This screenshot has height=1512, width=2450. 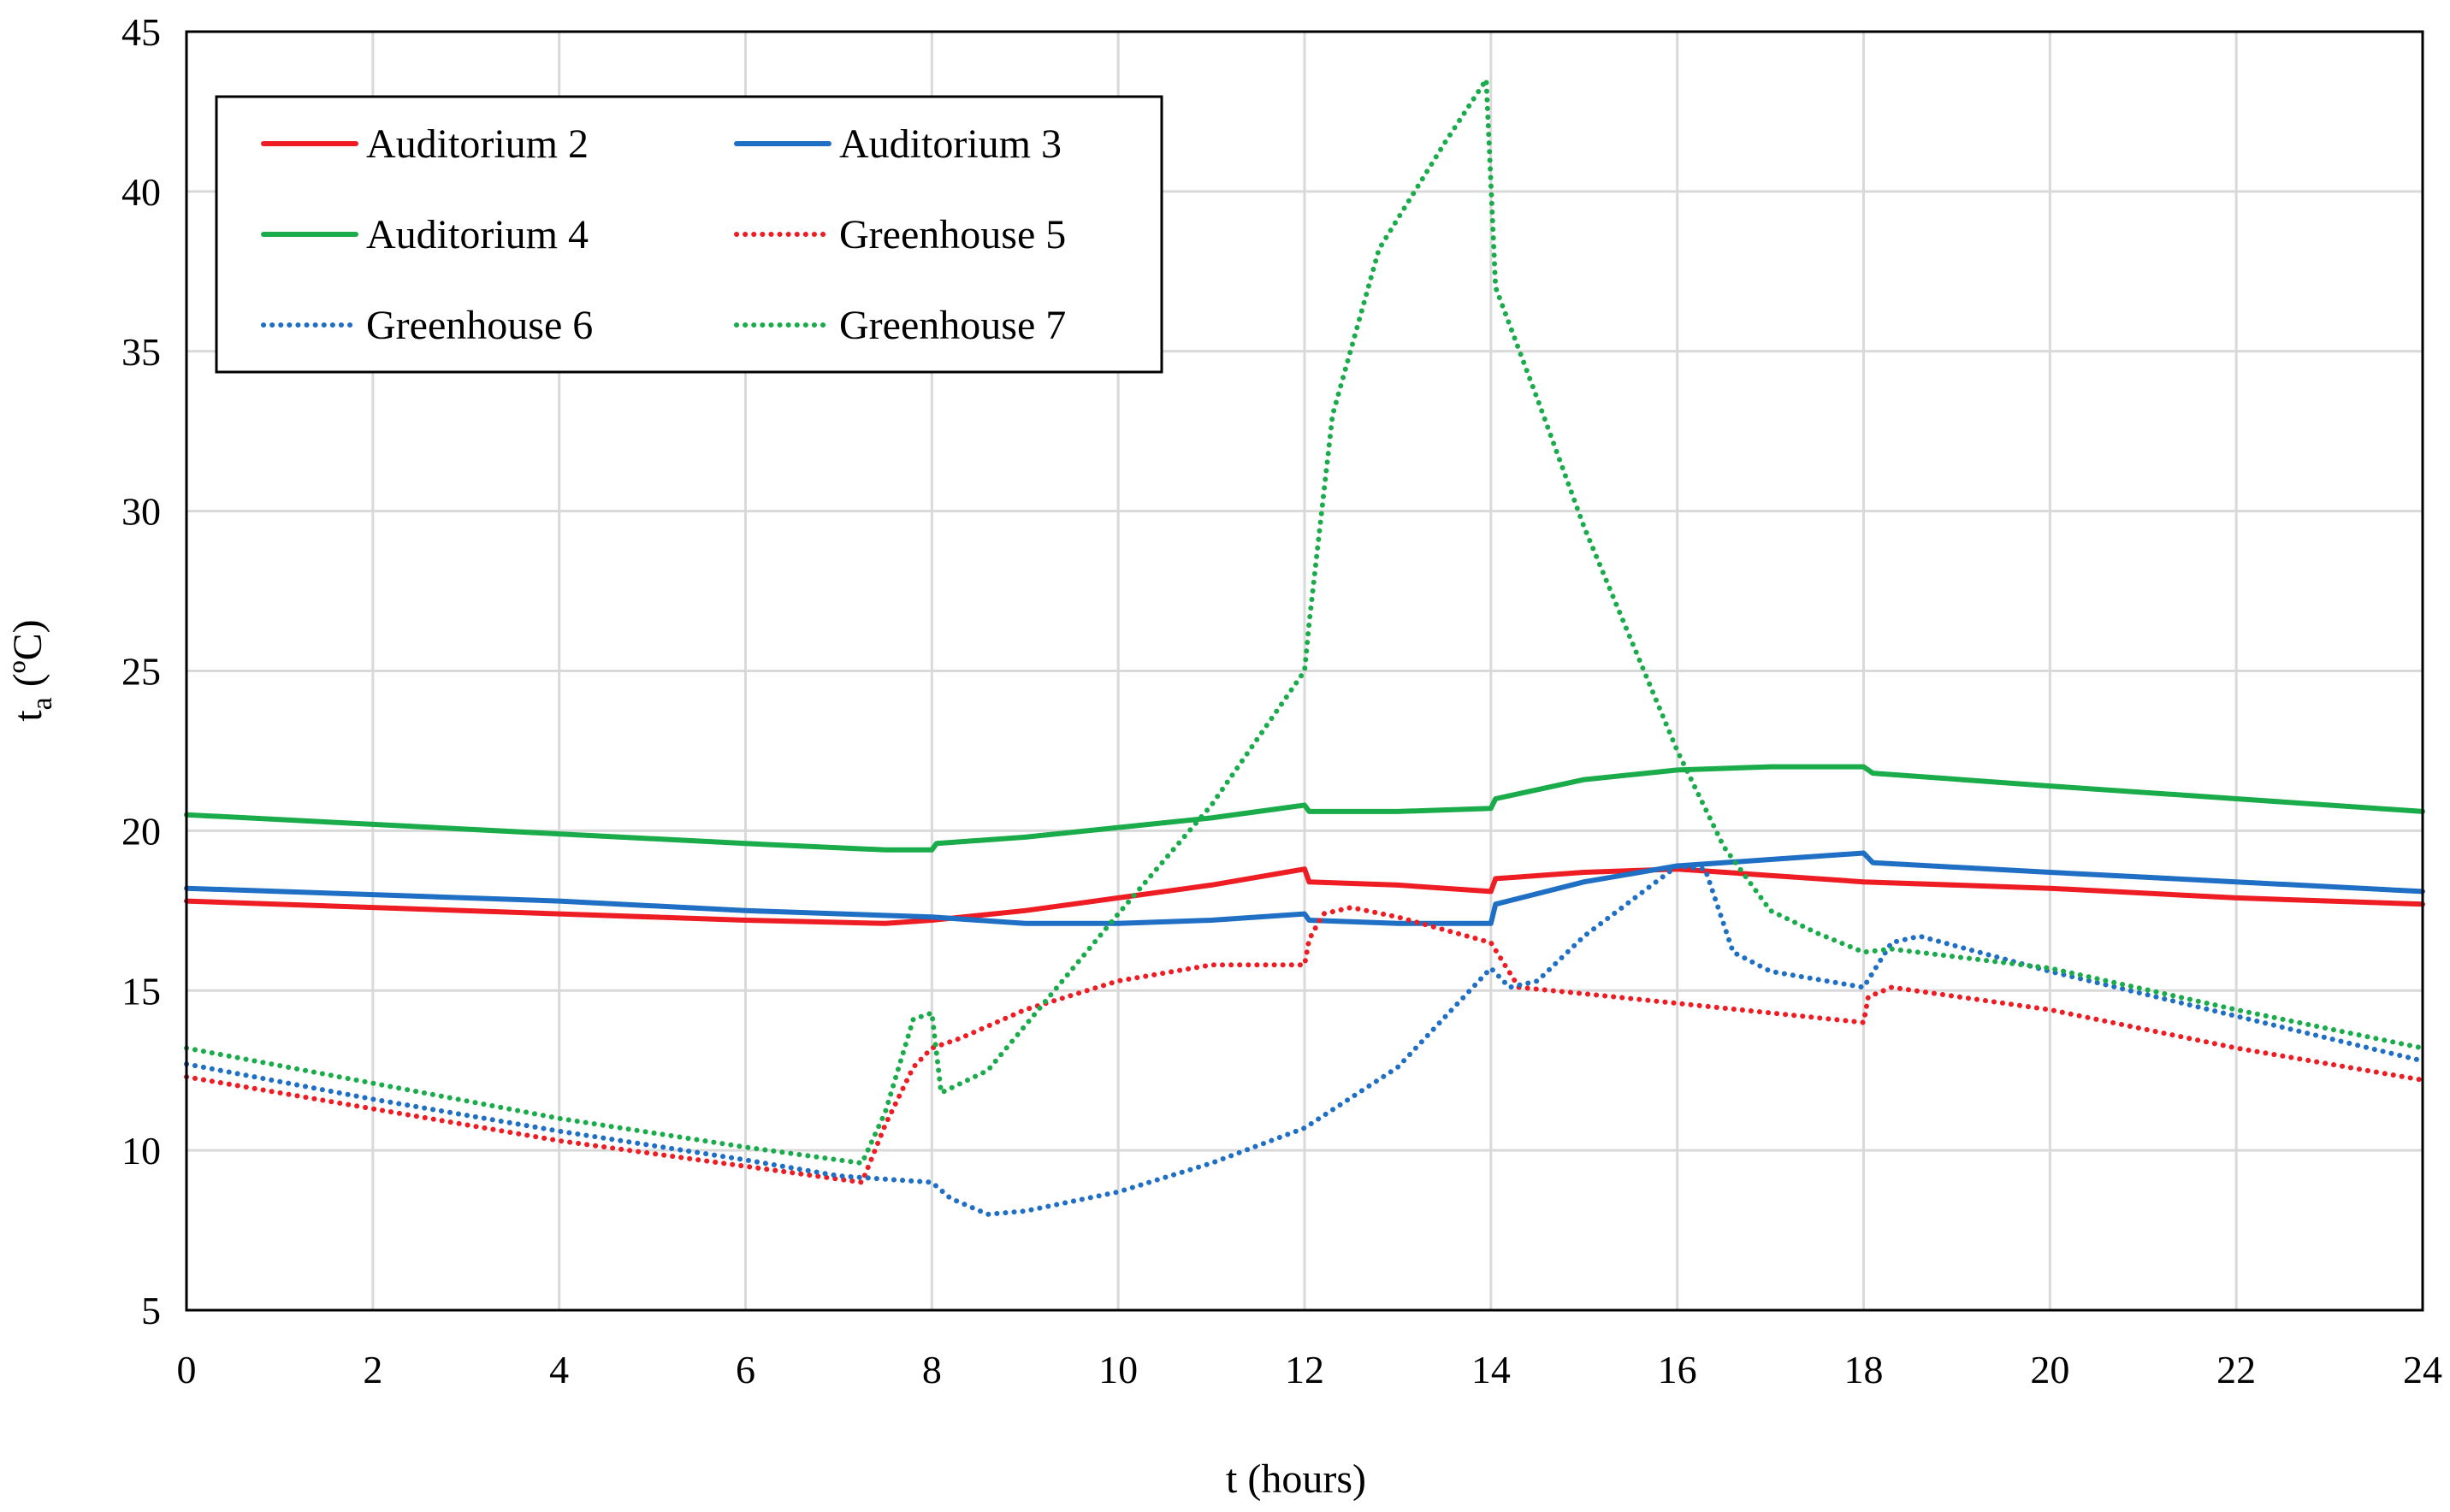 I want to click on y-tick-label-25: 25, so click(x=141, y=672).